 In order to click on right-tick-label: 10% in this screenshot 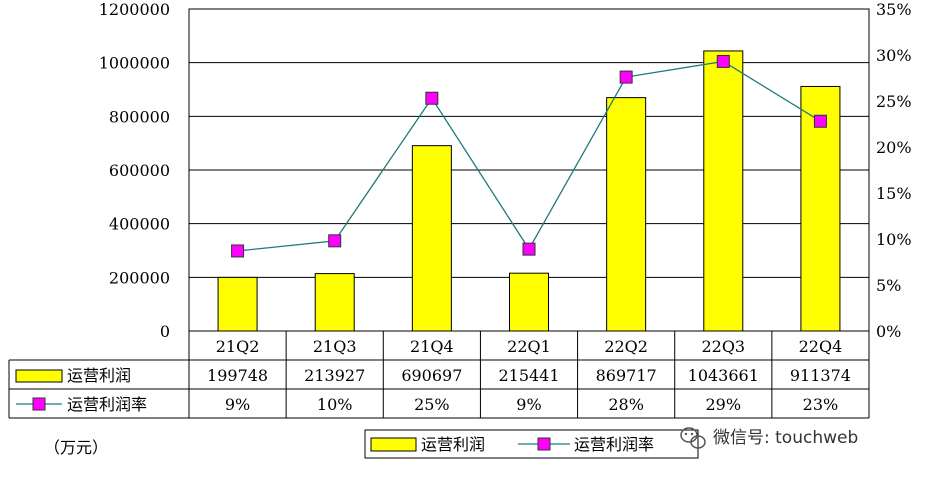, I will do `click(894, 239)`.